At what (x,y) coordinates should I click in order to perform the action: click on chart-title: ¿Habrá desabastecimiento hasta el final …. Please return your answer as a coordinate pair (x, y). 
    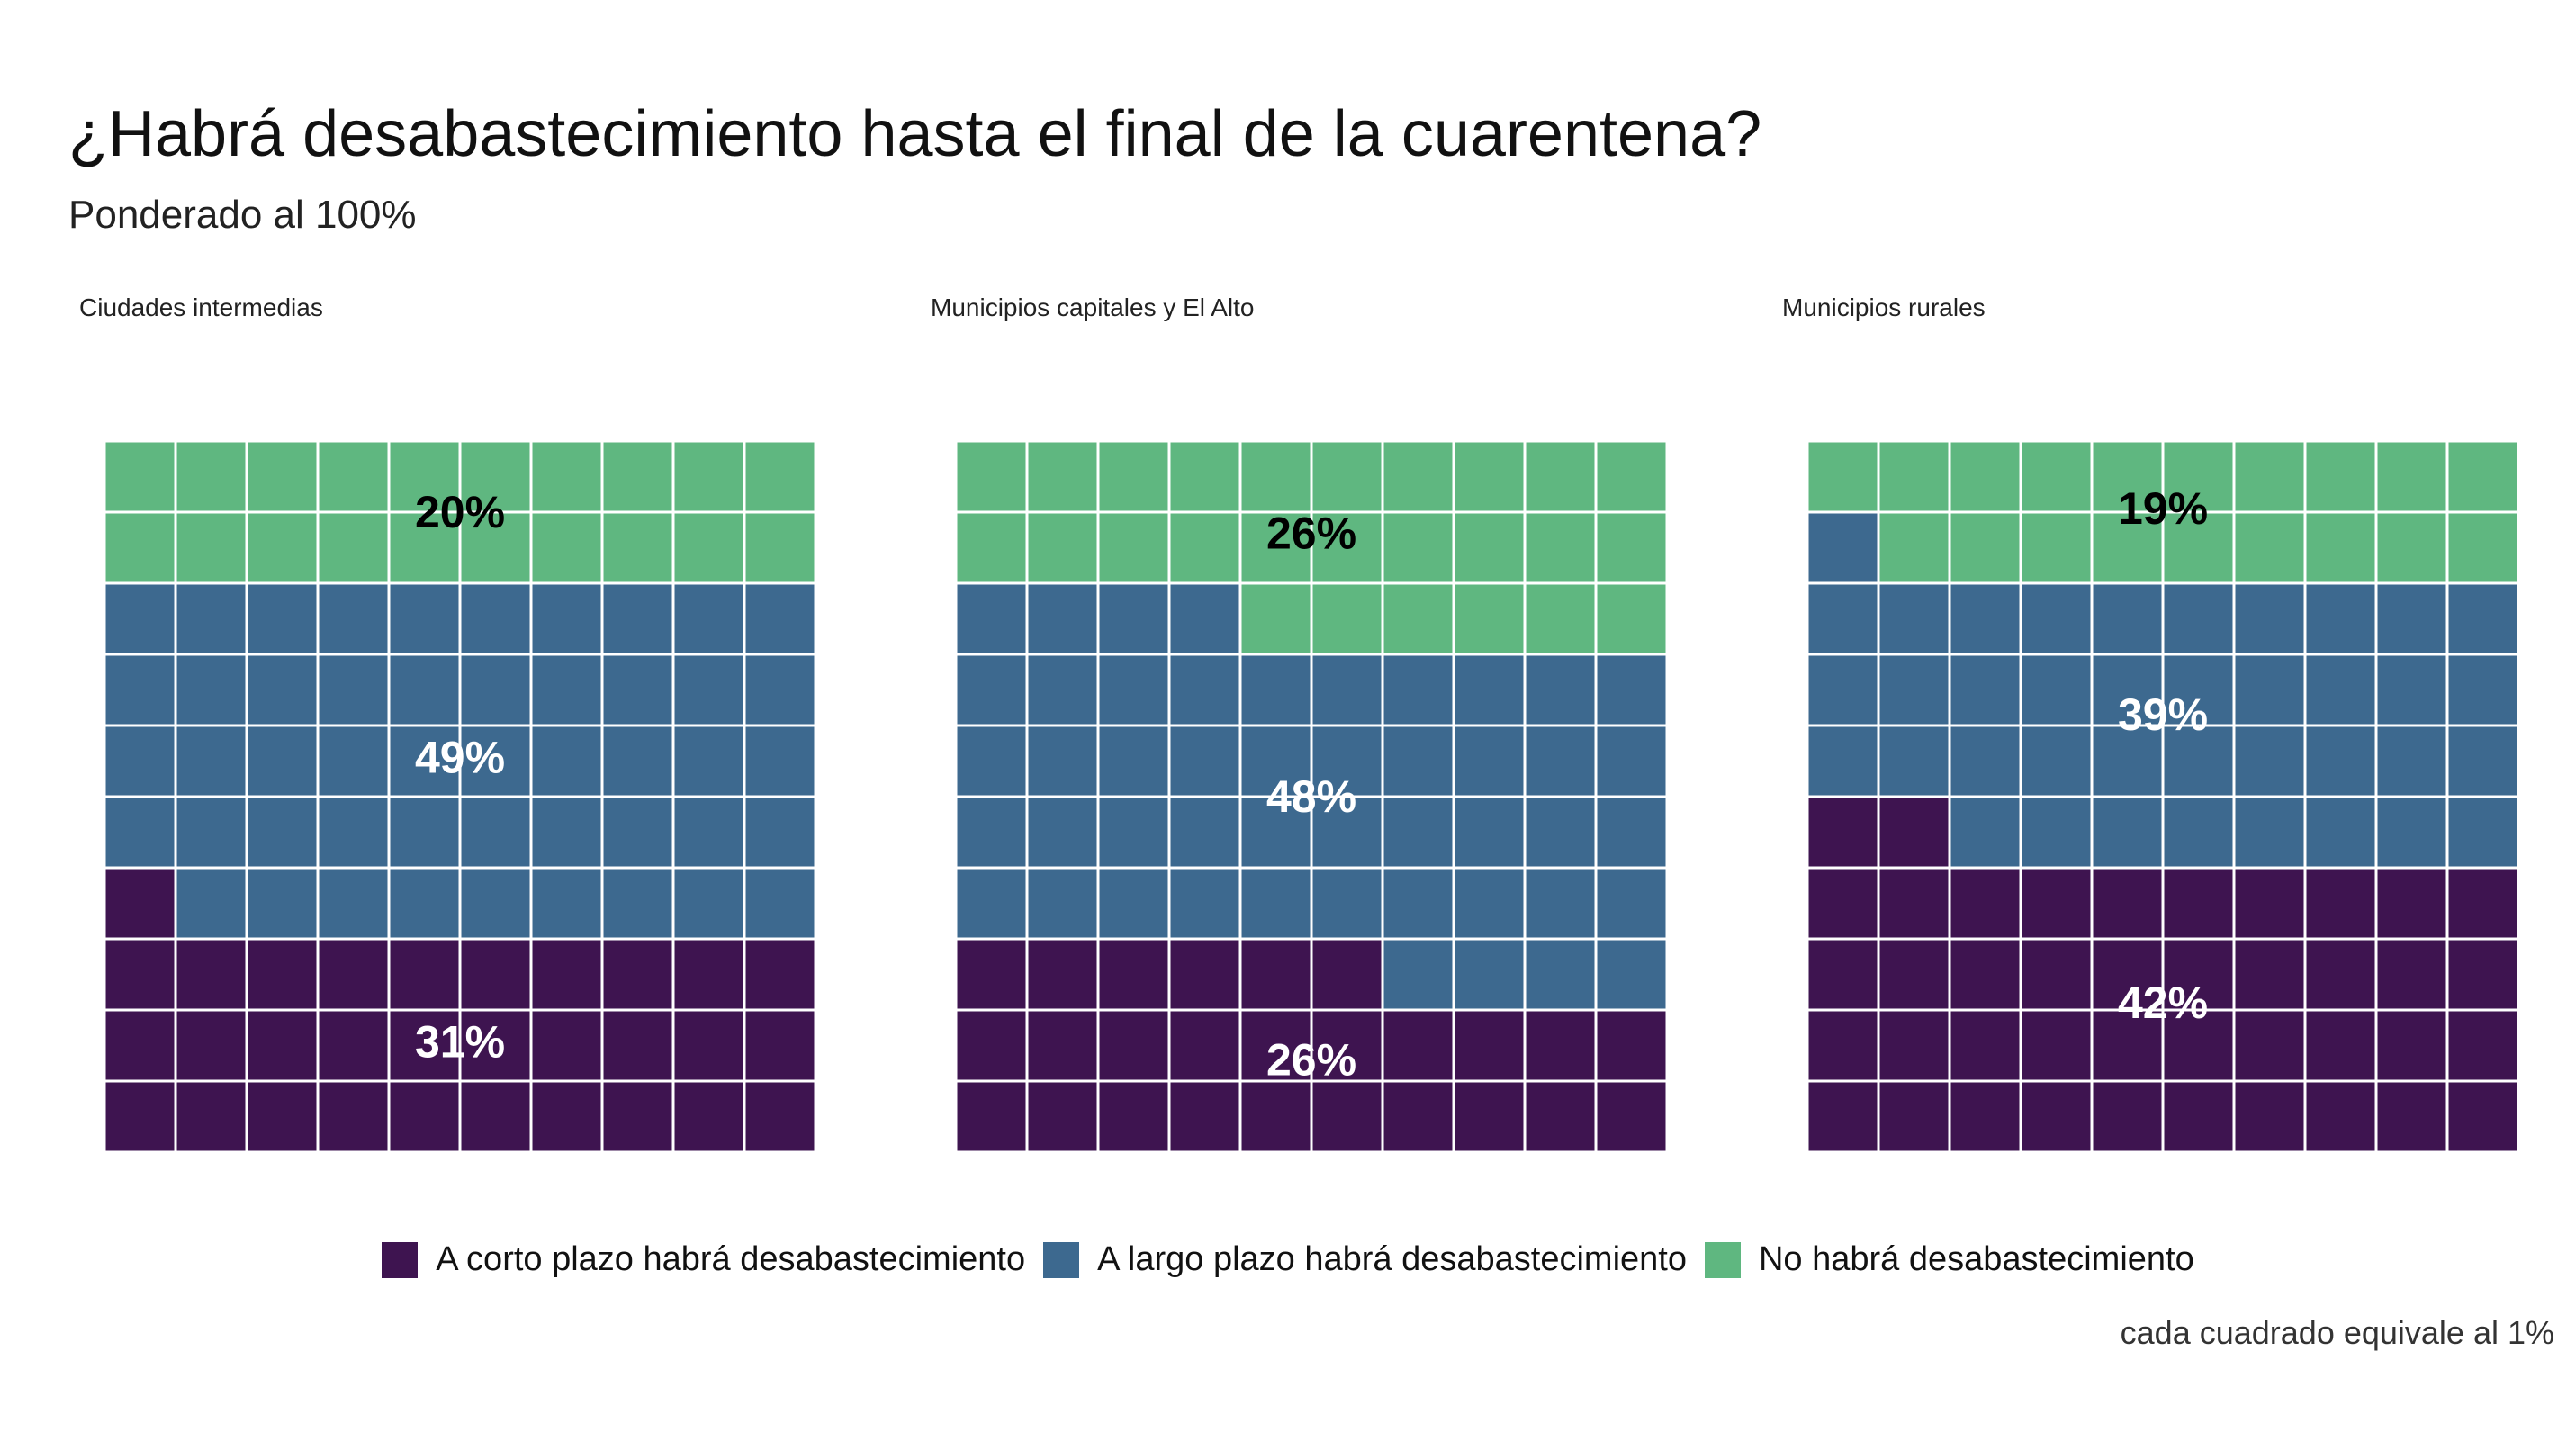
    Looking at the image, I should click on (915, 134).